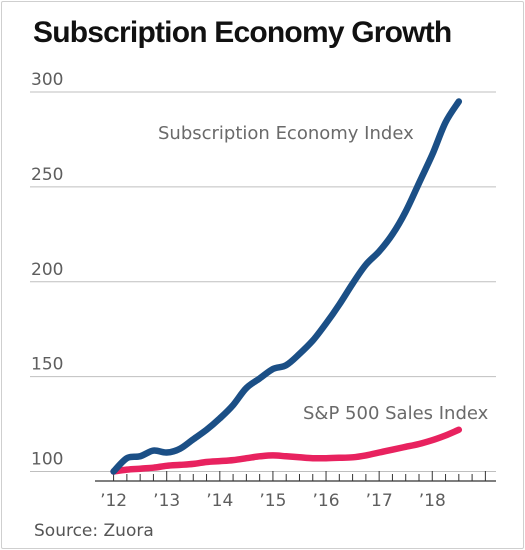  Describe the element at coordinates (286, 450) in the screenshot. I see `series-line-s-p-500-sales-index` at that location.